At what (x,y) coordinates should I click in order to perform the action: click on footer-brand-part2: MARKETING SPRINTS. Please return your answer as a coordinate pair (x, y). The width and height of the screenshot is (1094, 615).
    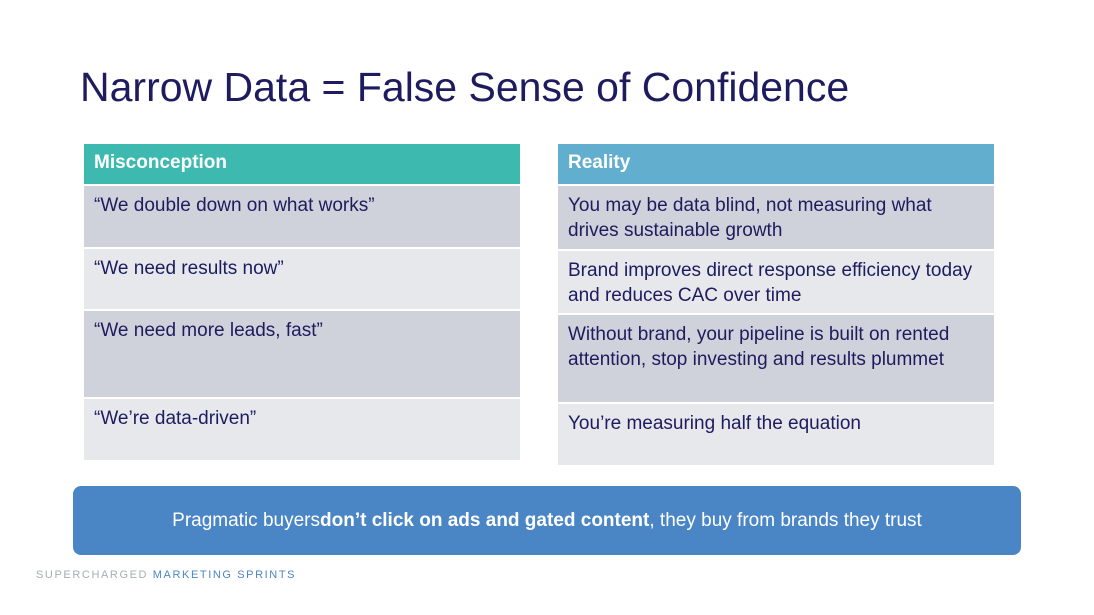
    Looking at the image, I should click on (224, 575).